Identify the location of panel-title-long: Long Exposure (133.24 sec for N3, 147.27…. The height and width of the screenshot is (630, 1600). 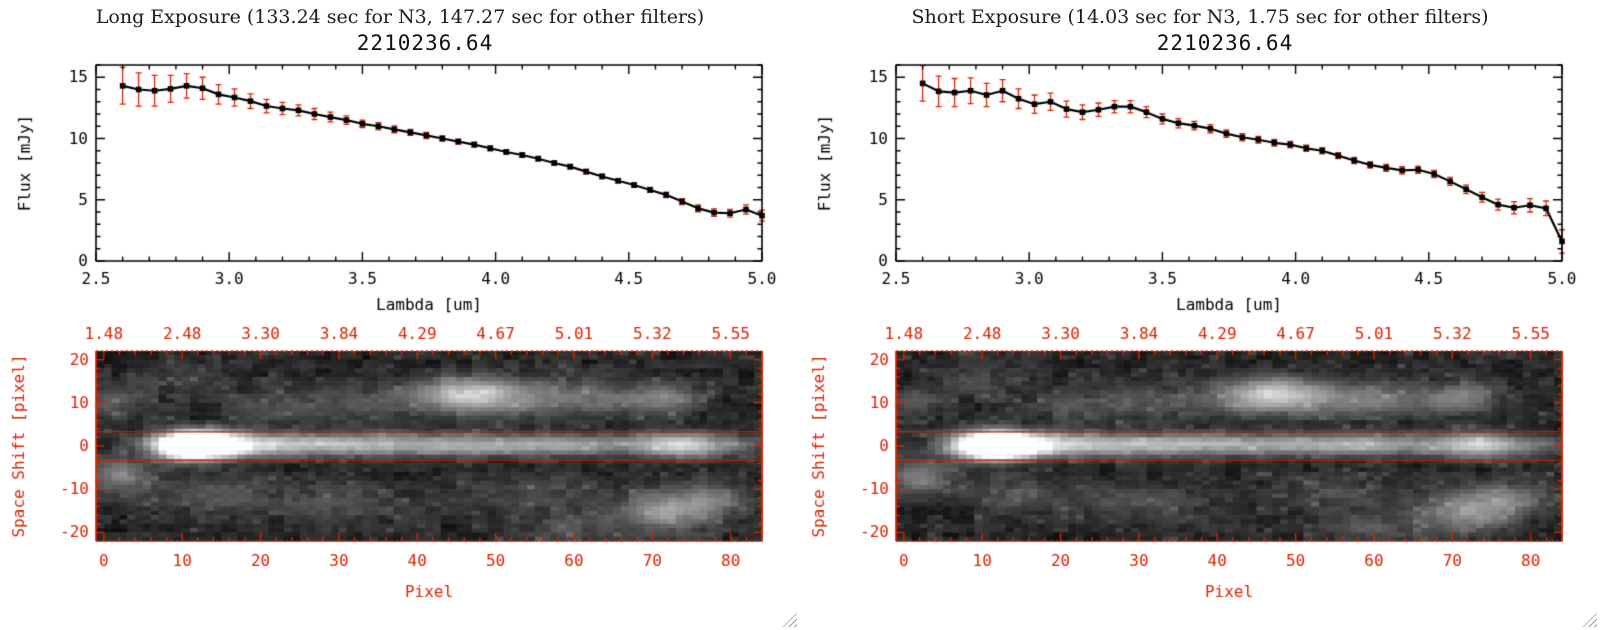
(400, 17).